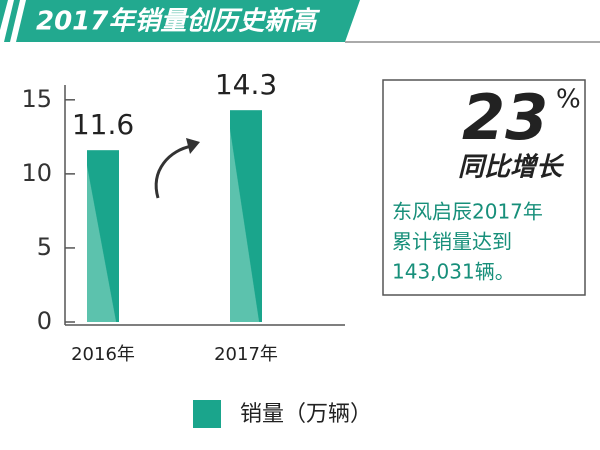 This screenshot has height=450, width=600. What do you see at coordinates (193, 146) in the screenshot?
I see `arrow-head` at bounding box center [193, 146].